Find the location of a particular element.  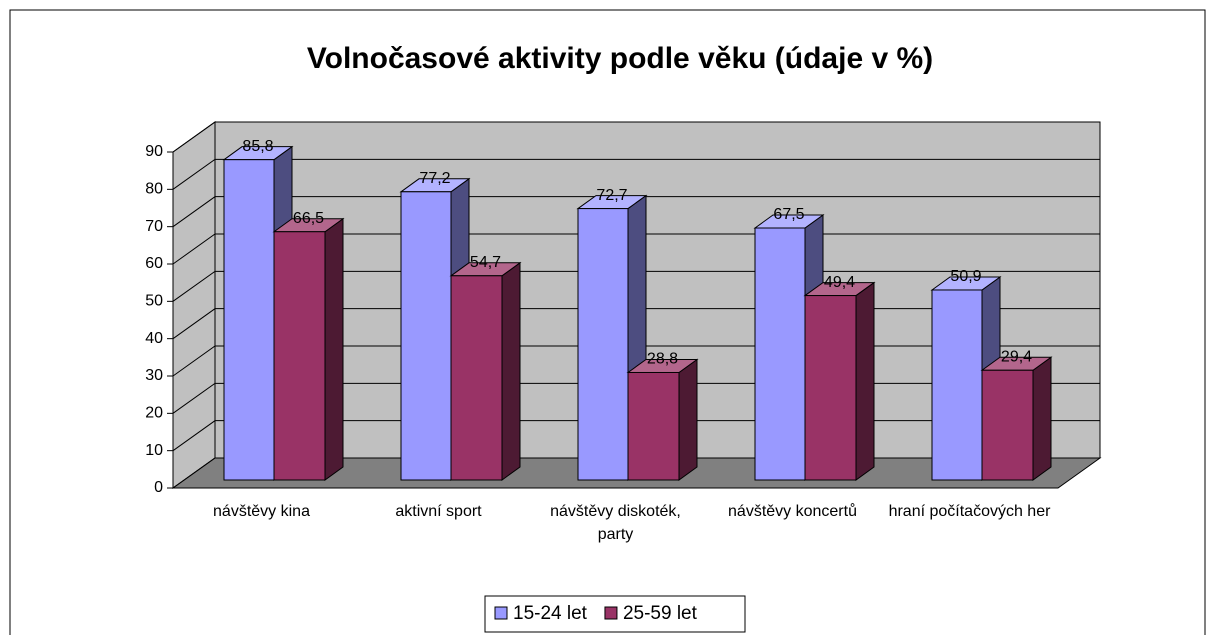

x-tick-label: návštěvy koncertů is located at coordinates (792, 511).